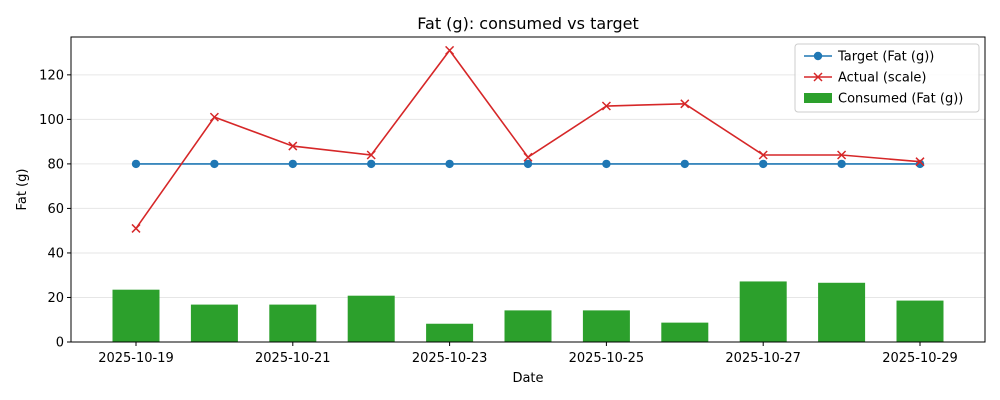  I want to click on y-axis-ticks: 0 20 40 60 80 100 120, so click(55, 209).